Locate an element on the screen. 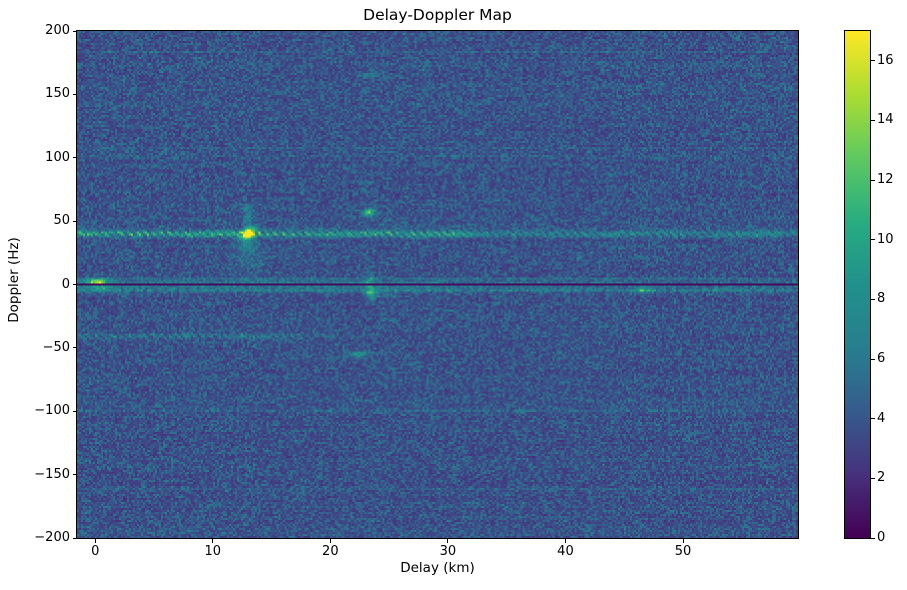 This screenshot has width=907, height=590. x-tick-label: 50 is located at coordinates (683, 551).